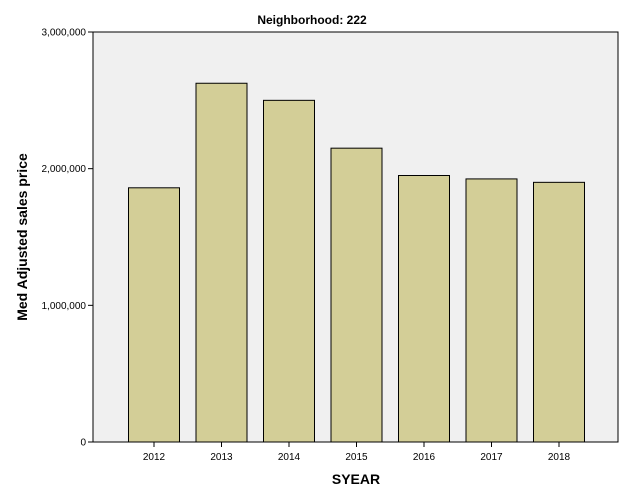 This screenshot has width=625, height=500. I want to click on bar-2016, so click(424, 309).